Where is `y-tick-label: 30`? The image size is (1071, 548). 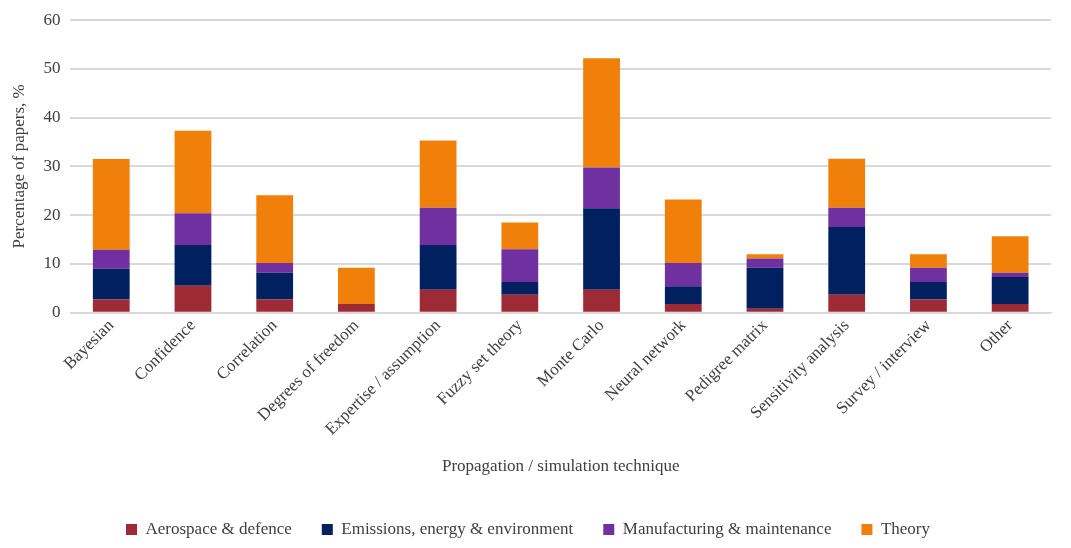
y-tick-label: 30 is located at coordinates (52, 165).